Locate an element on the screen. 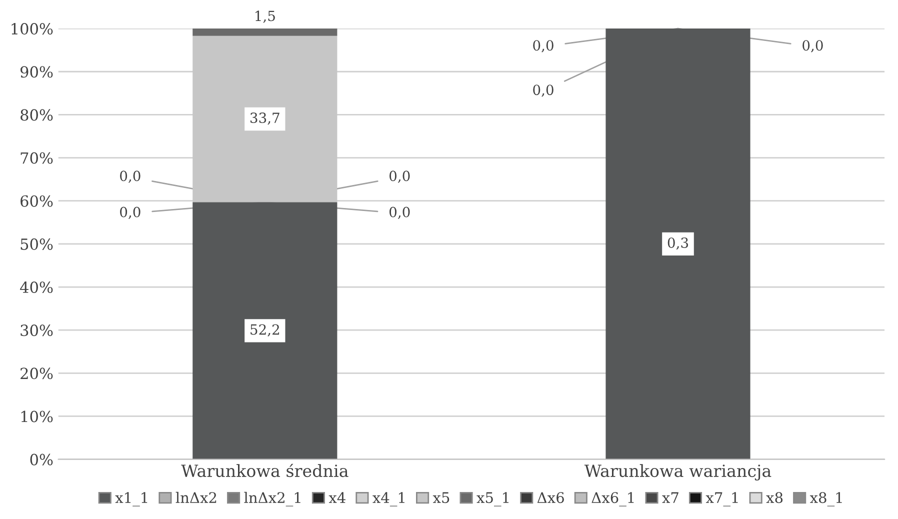 The image size is (898, 519). y-tick-label: 10% is located at coordinates (37, 416).